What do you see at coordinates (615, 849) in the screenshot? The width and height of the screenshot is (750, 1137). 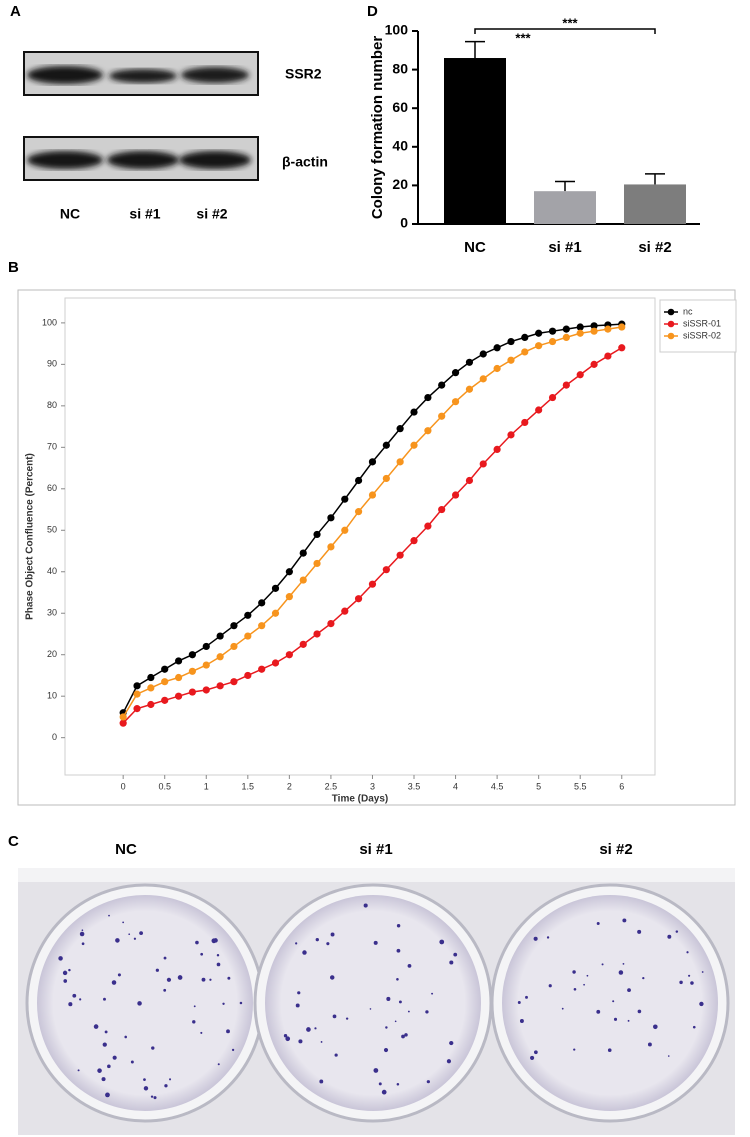 I see `well-label: si #2` at bounding box center [615, 849].